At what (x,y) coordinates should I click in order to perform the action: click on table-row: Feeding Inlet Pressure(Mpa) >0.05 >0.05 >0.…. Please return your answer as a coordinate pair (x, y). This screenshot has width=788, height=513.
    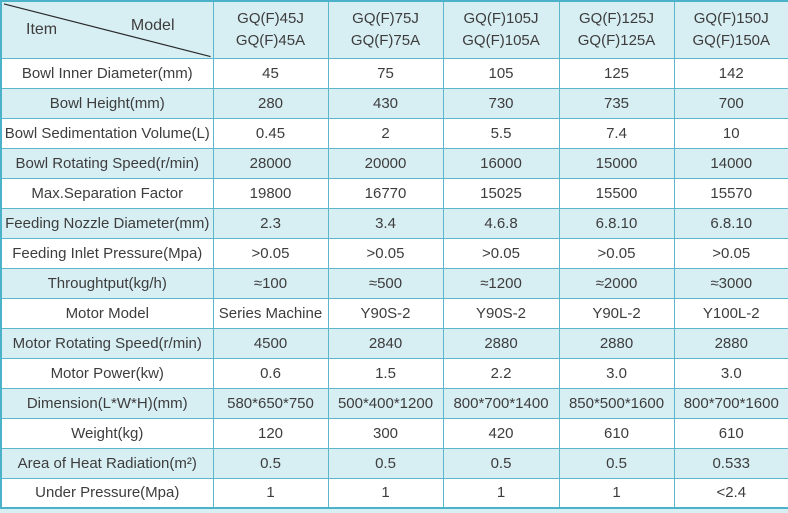
    Looking at the image, I should click on (394, 253).